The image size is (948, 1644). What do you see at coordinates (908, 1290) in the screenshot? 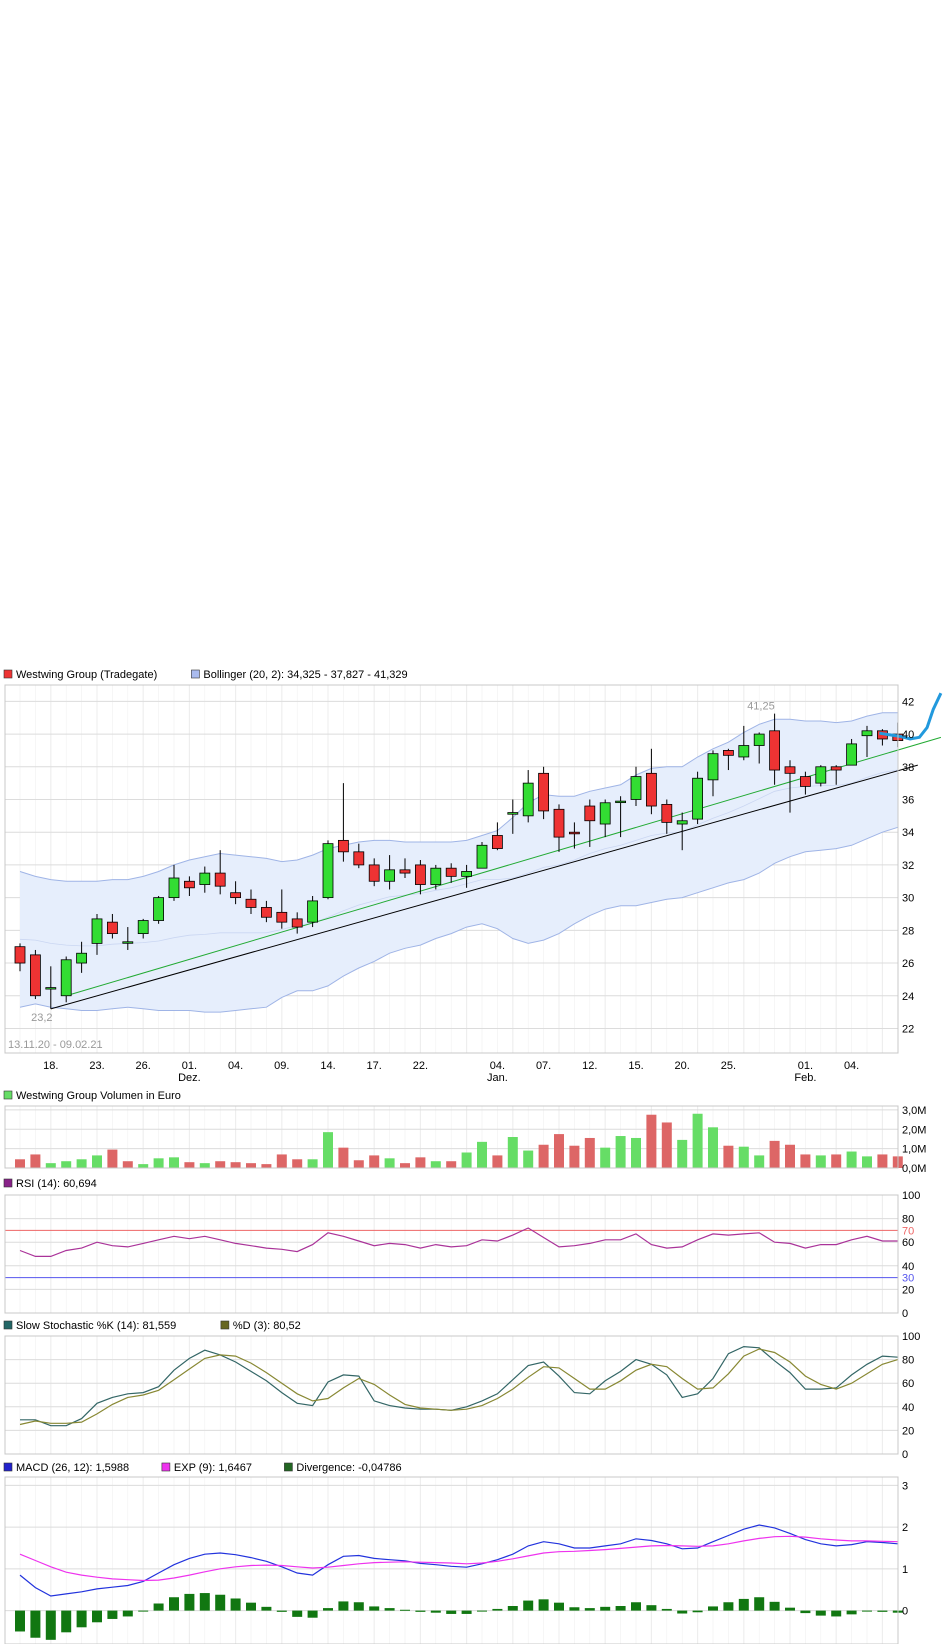
I see `y-tick-label: 20` at bounding box center [908, 1290].